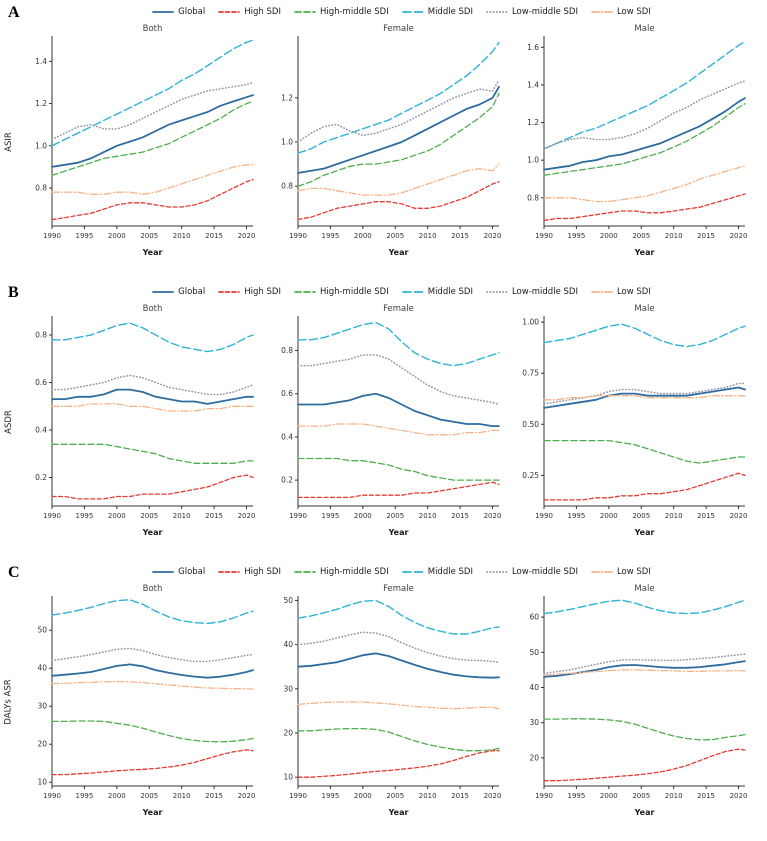 This screenshot has height=841, width=767. What do you see at coordinates (41, 61) in the screenshot?
I see `y-tick-label: 1.4` at bounding box center [41, 61].